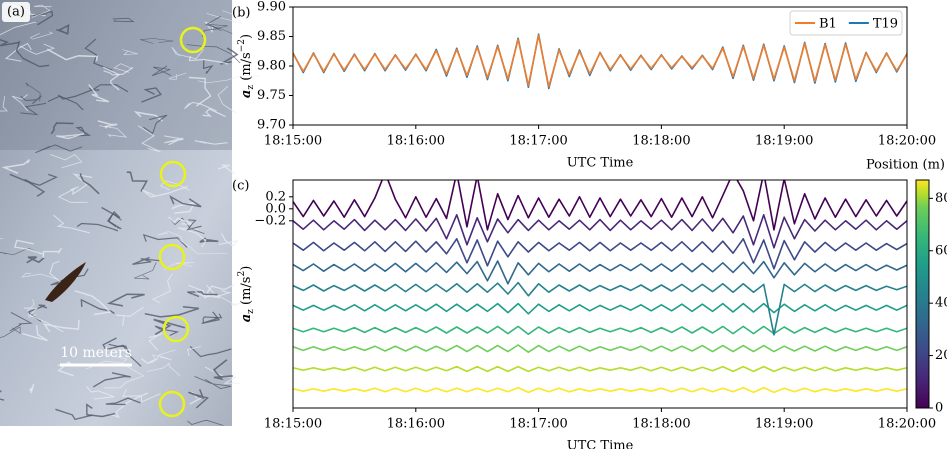 Image resolution: width=947 pixels, height=453 pixels. Describe the element at coordinates (922, 294) in the screenshot. I see `colorbar-gradient` at that location.